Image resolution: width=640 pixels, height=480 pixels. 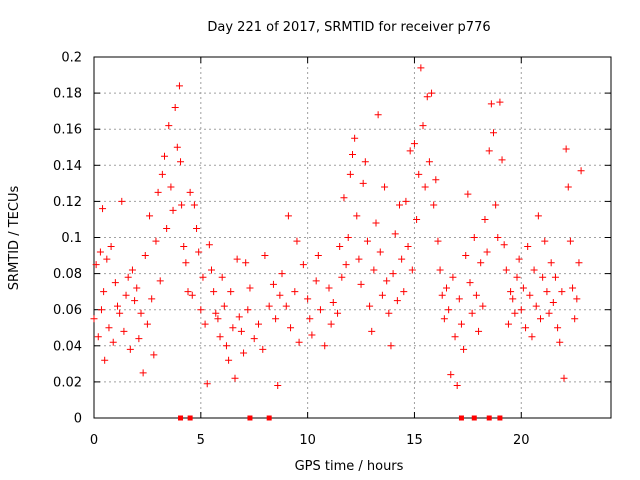 I want to click on y-tick-label: 0.18, so click(x=67, y=94).